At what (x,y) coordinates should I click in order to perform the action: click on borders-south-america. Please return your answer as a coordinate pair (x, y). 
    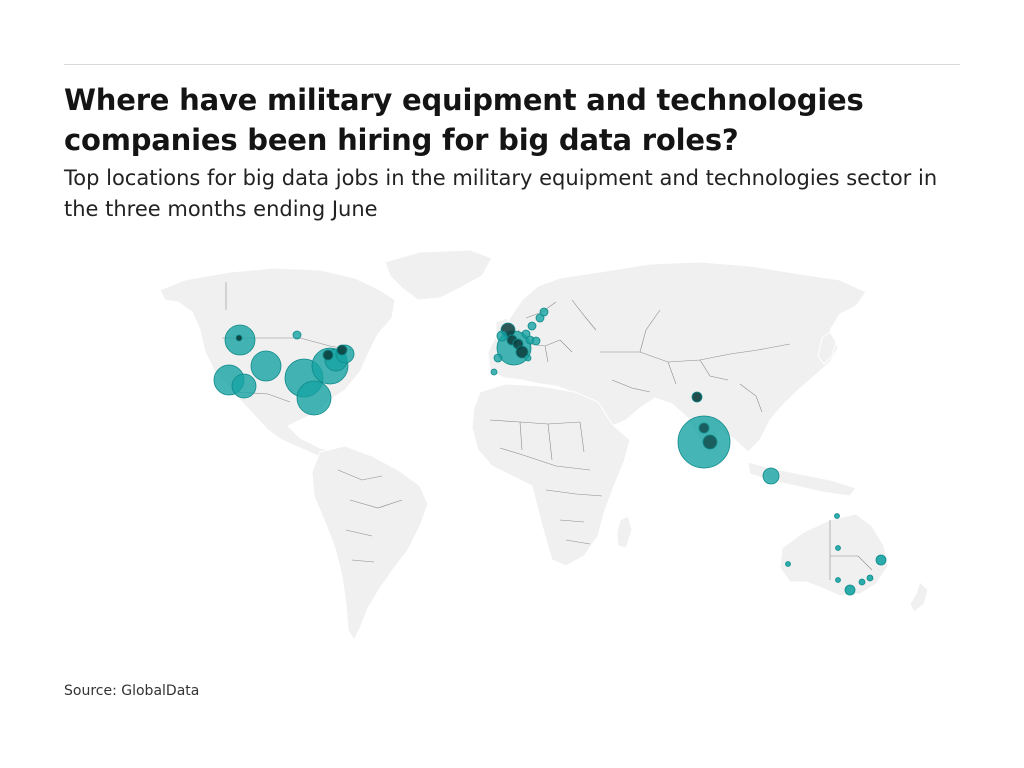
    Looking at the image, I should click on (370, 516).